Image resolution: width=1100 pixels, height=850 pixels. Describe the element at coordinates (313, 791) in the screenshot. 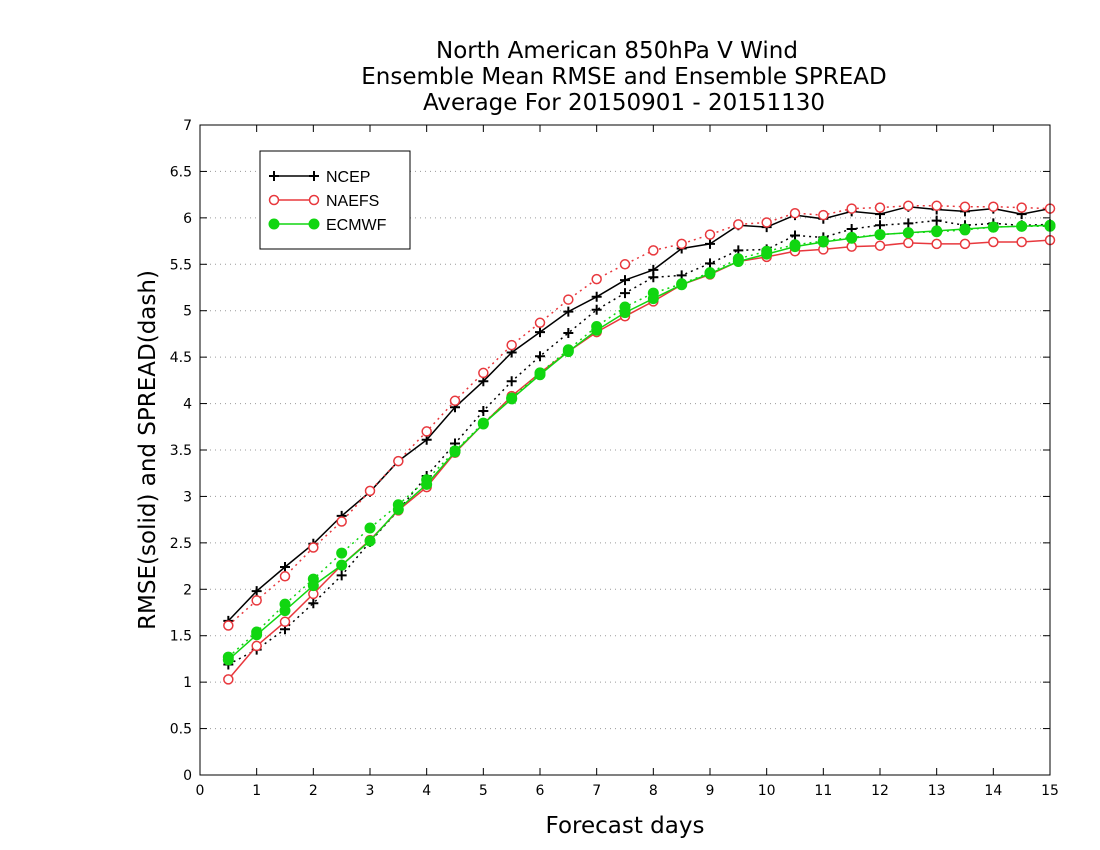

I see `x-tick-label: 2` at that location.